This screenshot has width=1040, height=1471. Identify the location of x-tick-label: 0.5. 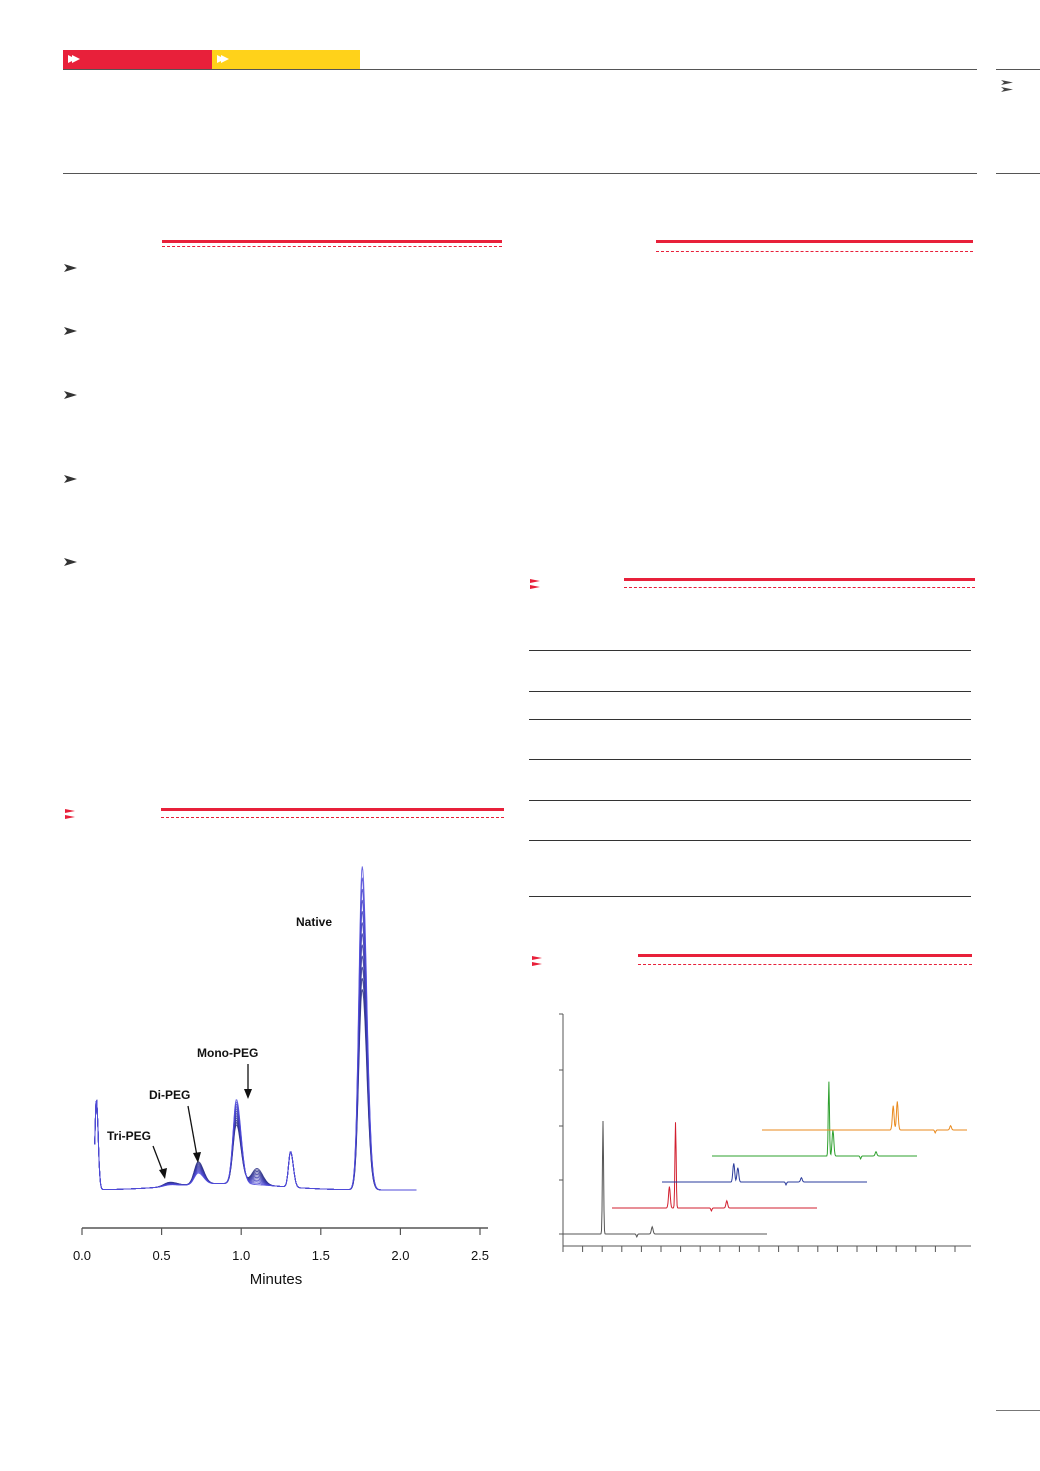
(162, 1255).